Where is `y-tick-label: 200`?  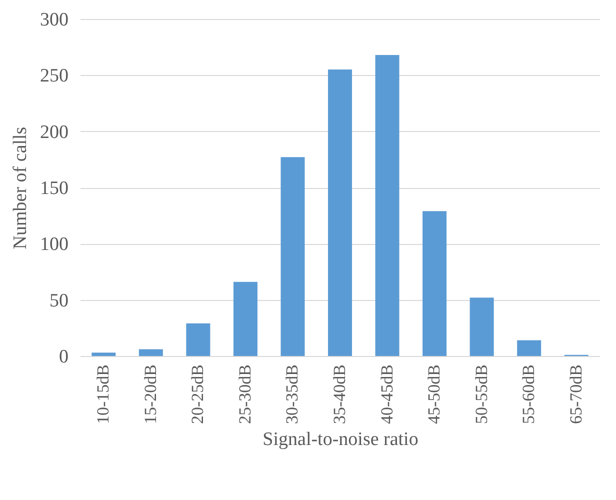 y-tick-label: 200 is located at coordinates (54, 132).